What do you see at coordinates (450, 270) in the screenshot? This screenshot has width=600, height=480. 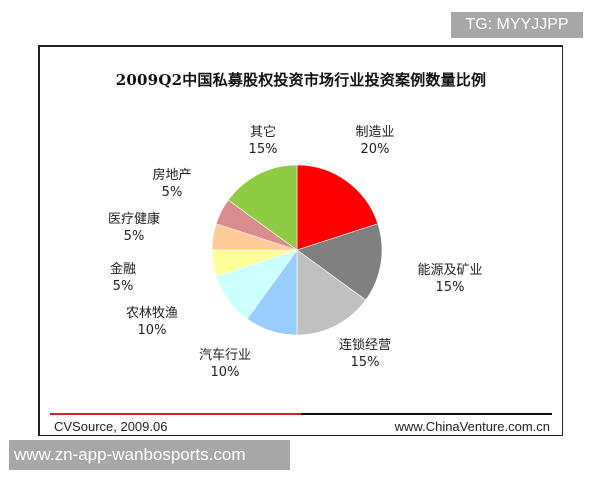 I see `slice-label-name: 能源及矿业` at bounding box center [450, 270].